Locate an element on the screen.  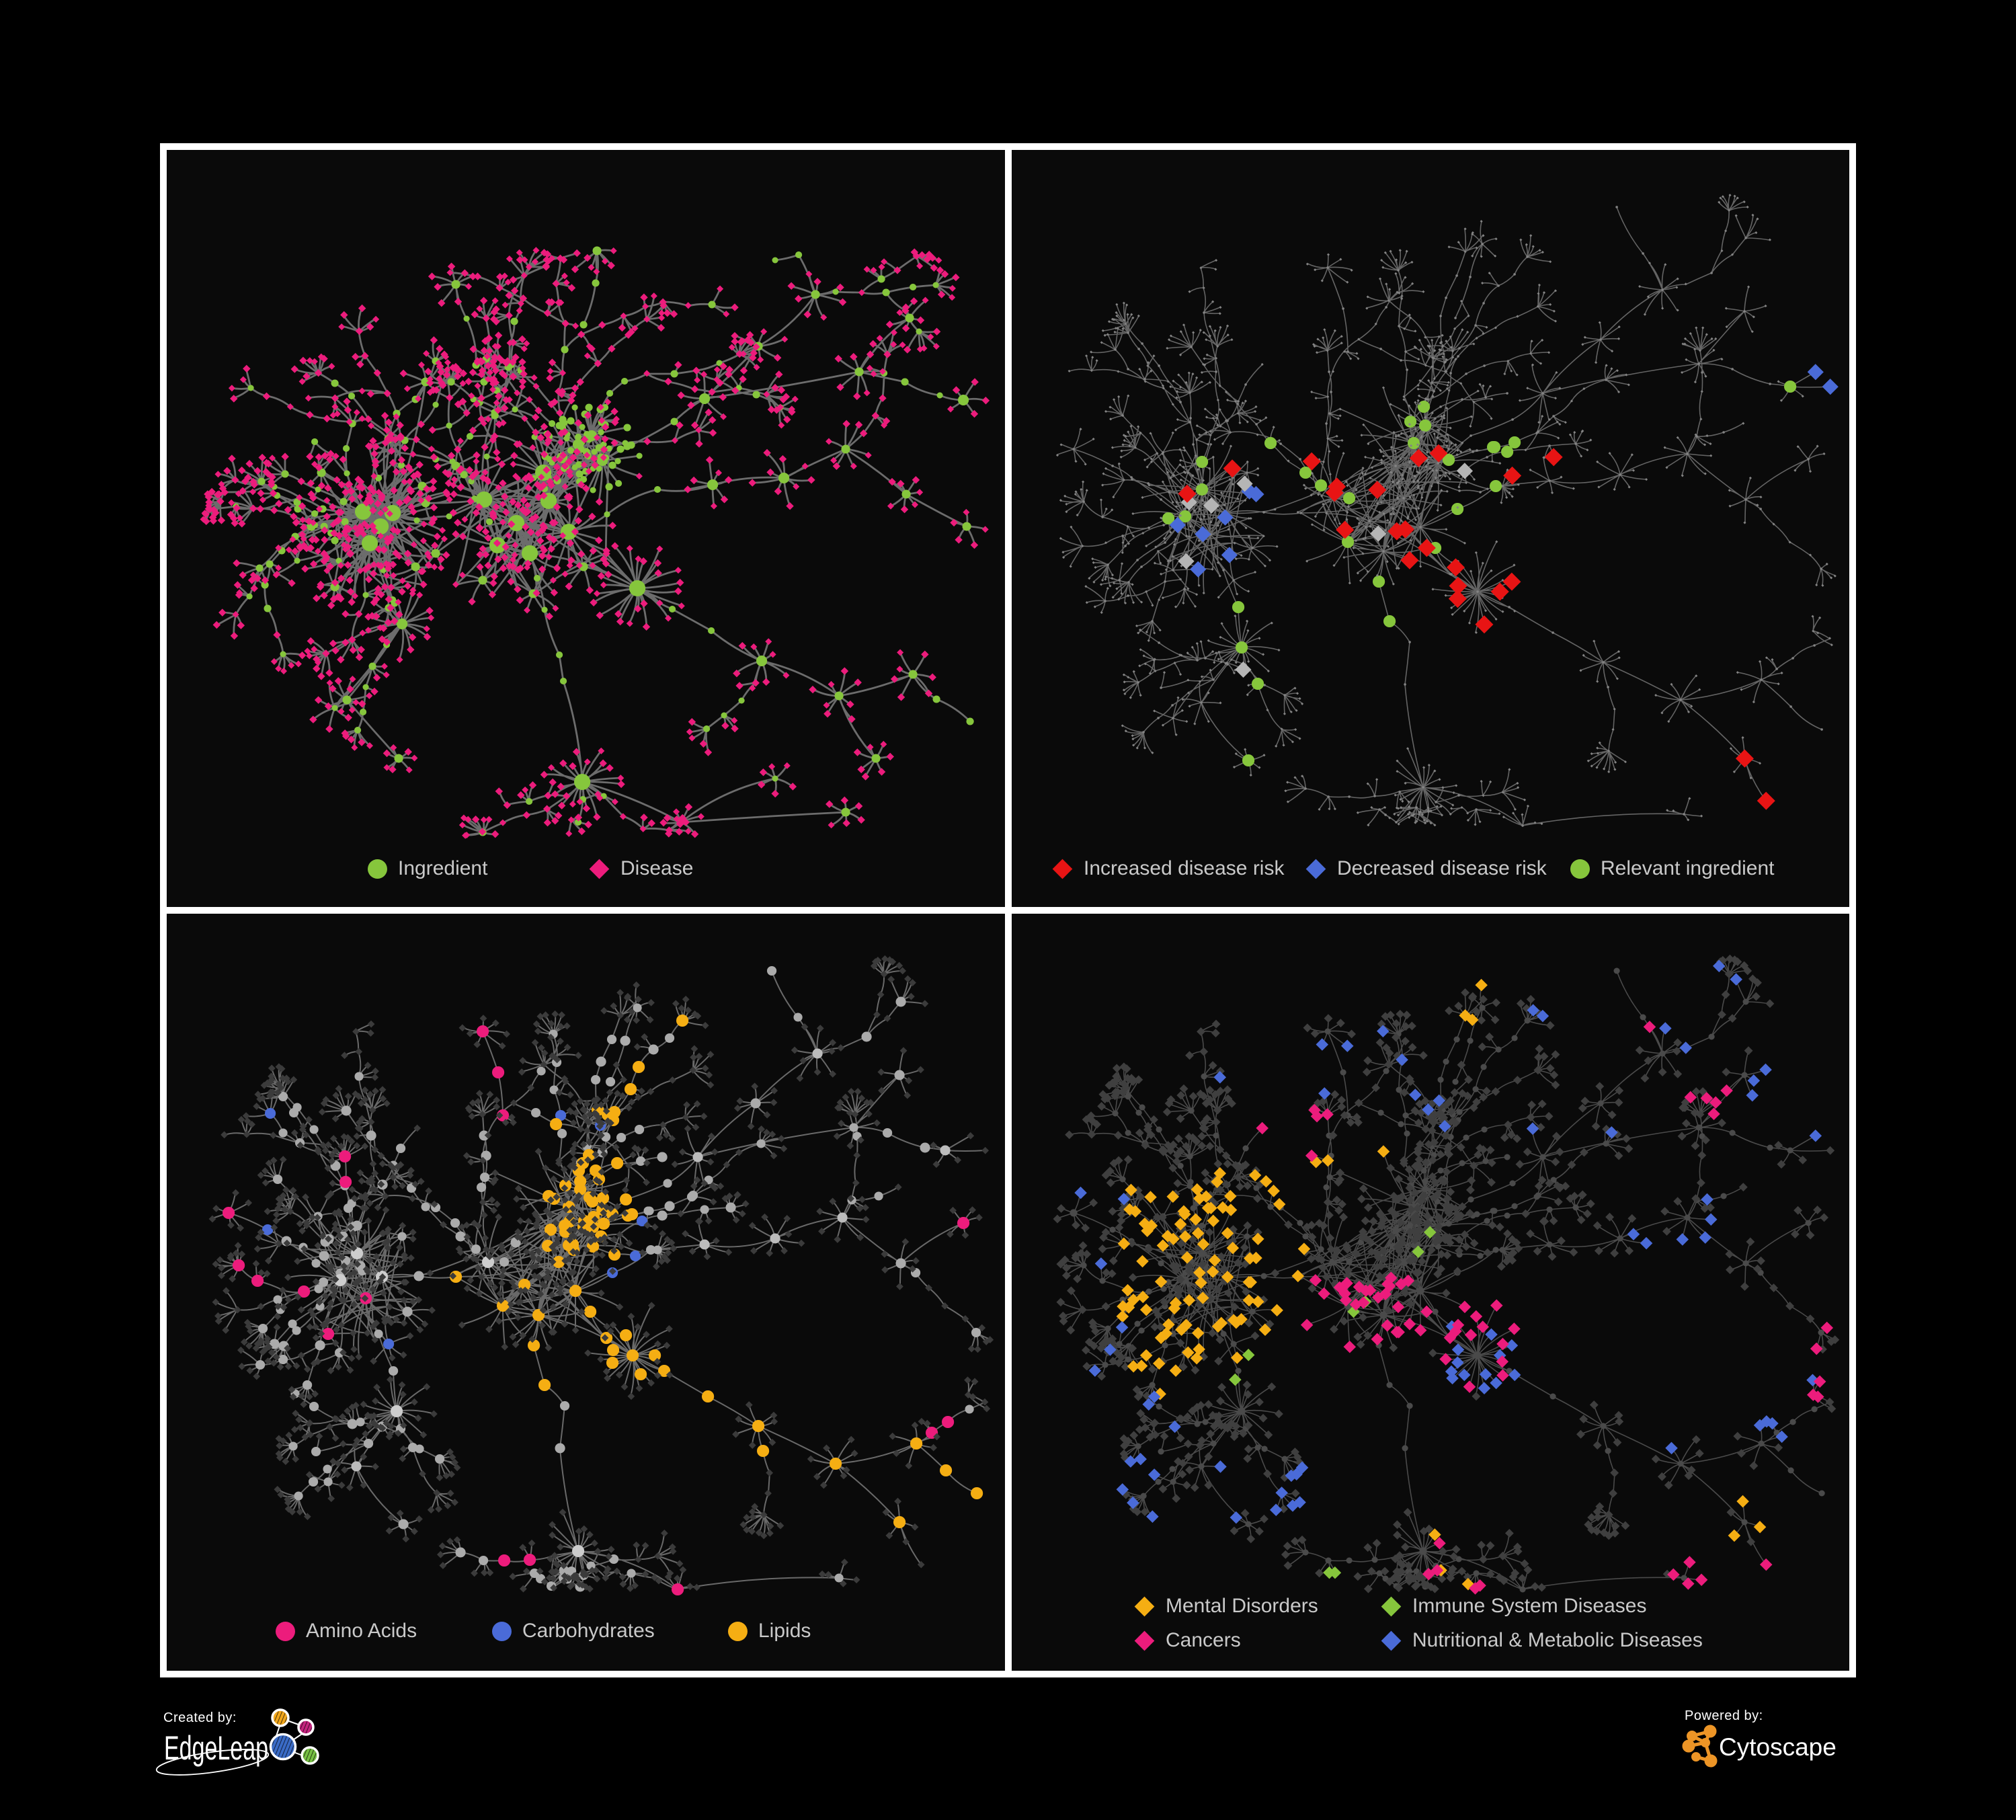
svg-text: EdgeLeap is located at coordinates (216, 1749).